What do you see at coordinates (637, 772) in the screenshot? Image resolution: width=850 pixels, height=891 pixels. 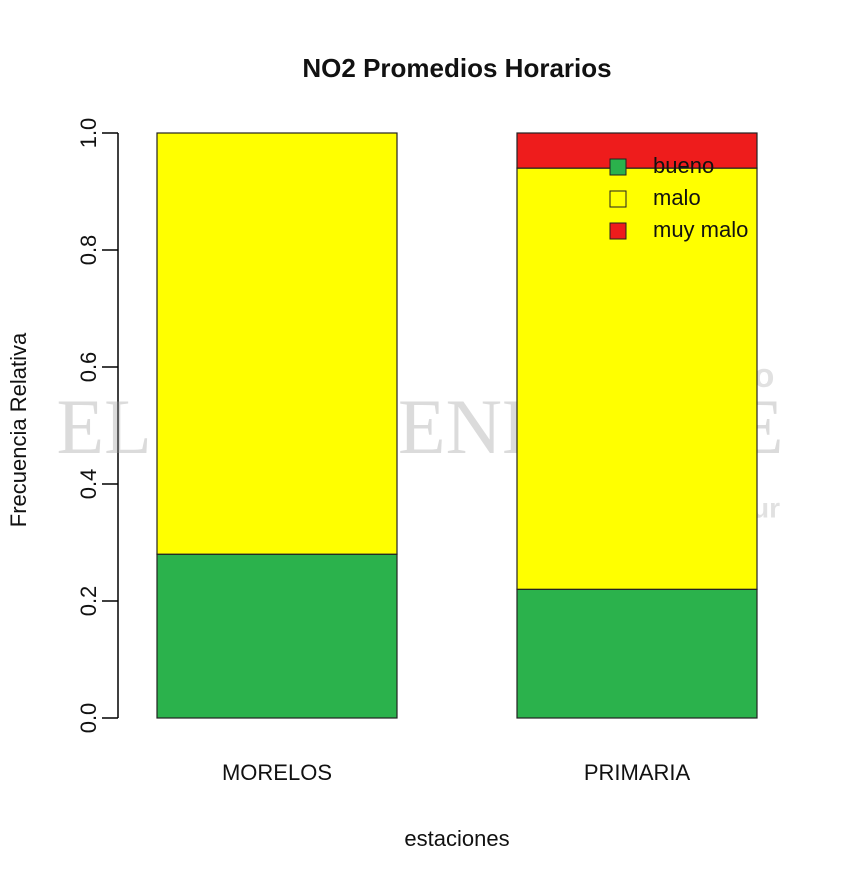 I see `x-tick-label: PRIMARIA` at bounding box center [637, 772].